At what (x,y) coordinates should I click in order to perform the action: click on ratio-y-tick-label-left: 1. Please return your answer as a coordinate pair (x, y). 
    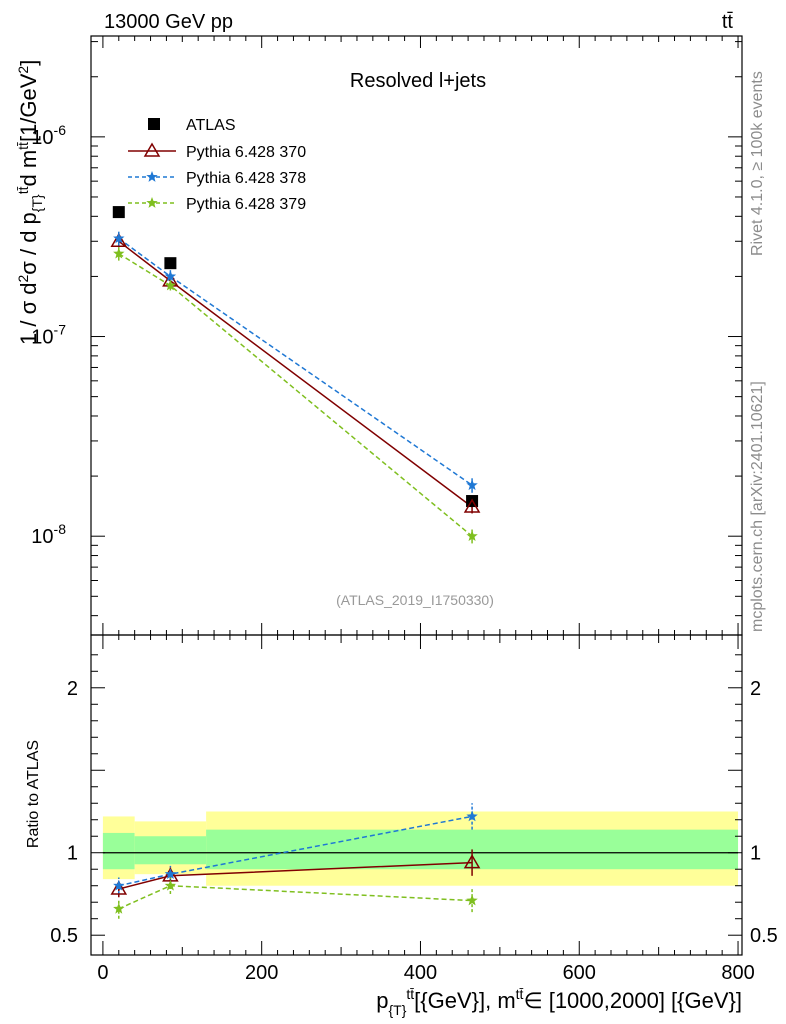
    Looking at the image, I should click on (72, 854).